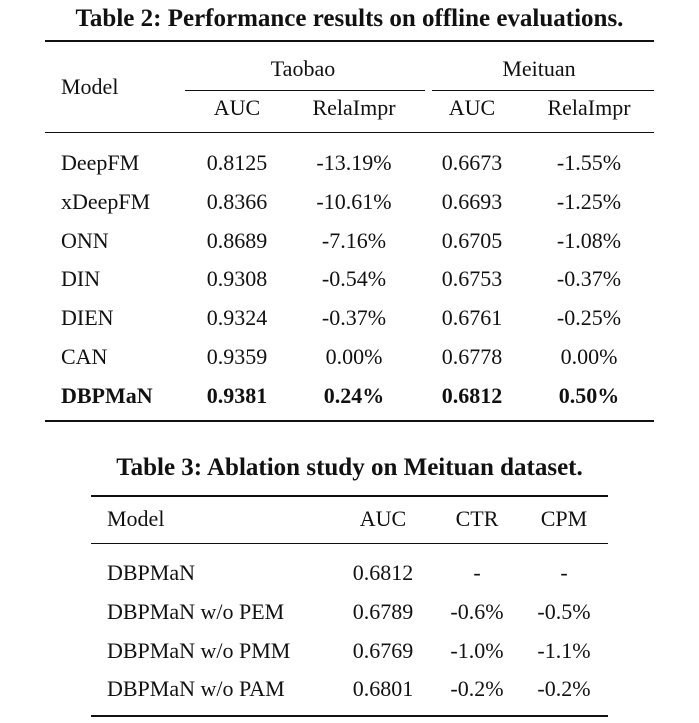 The image size is (699, 723). Describe the element at coordinates (354, 356) in the screenshot. I see `table2-row-5-relaimpr-taobao: 0.00%` at that location.